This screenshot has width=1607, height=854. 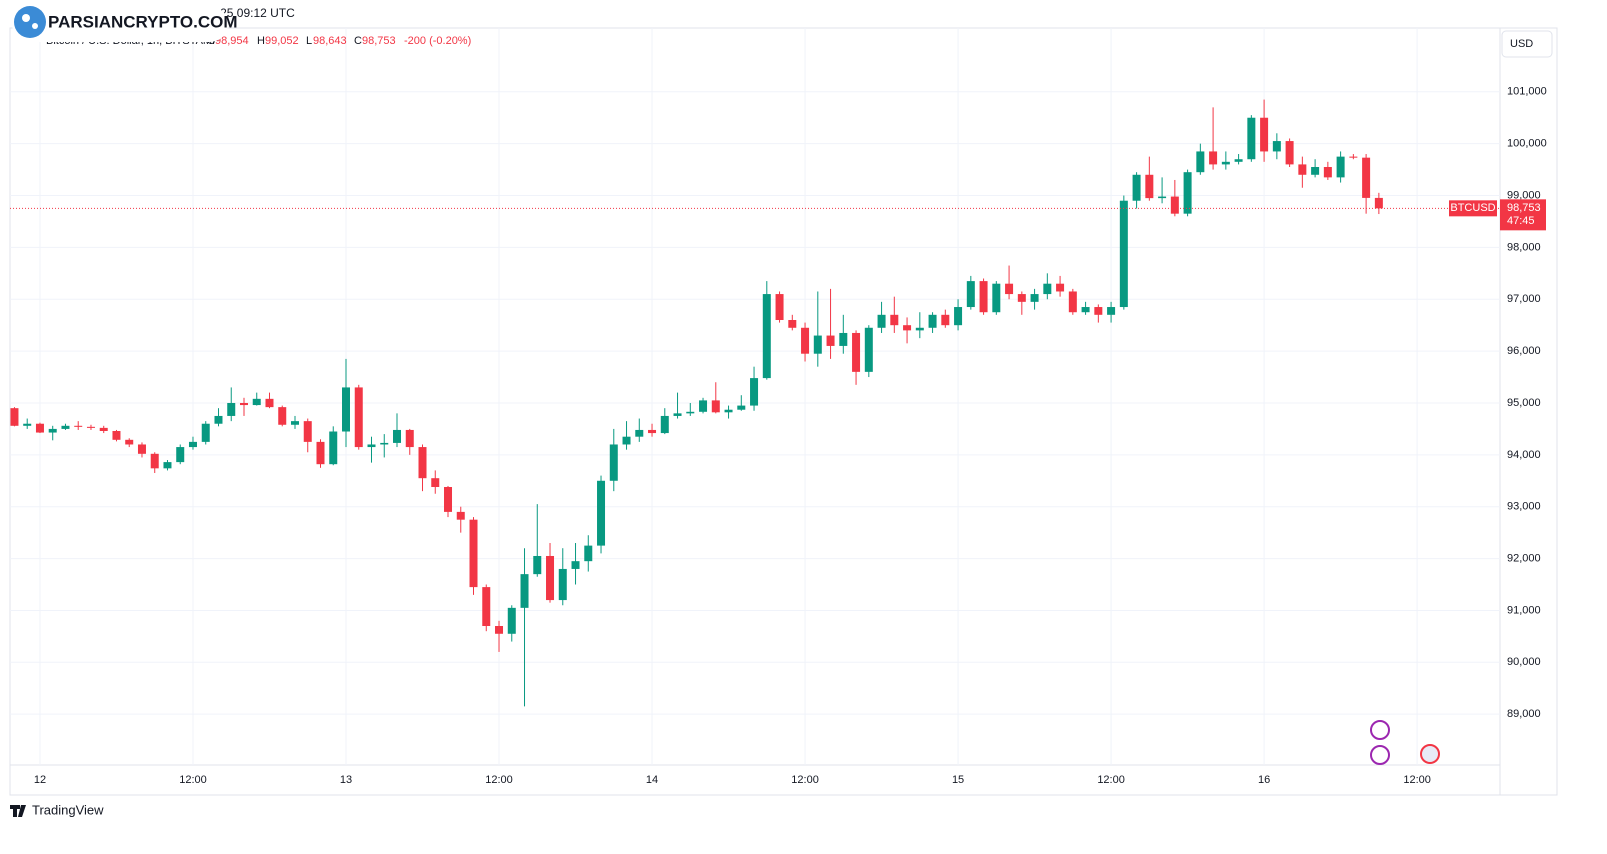 What do you see at coordinates (1524, 403) in the screenshot?
I see `y-tick-label: 95,000` at bounding box center [1524, 403].